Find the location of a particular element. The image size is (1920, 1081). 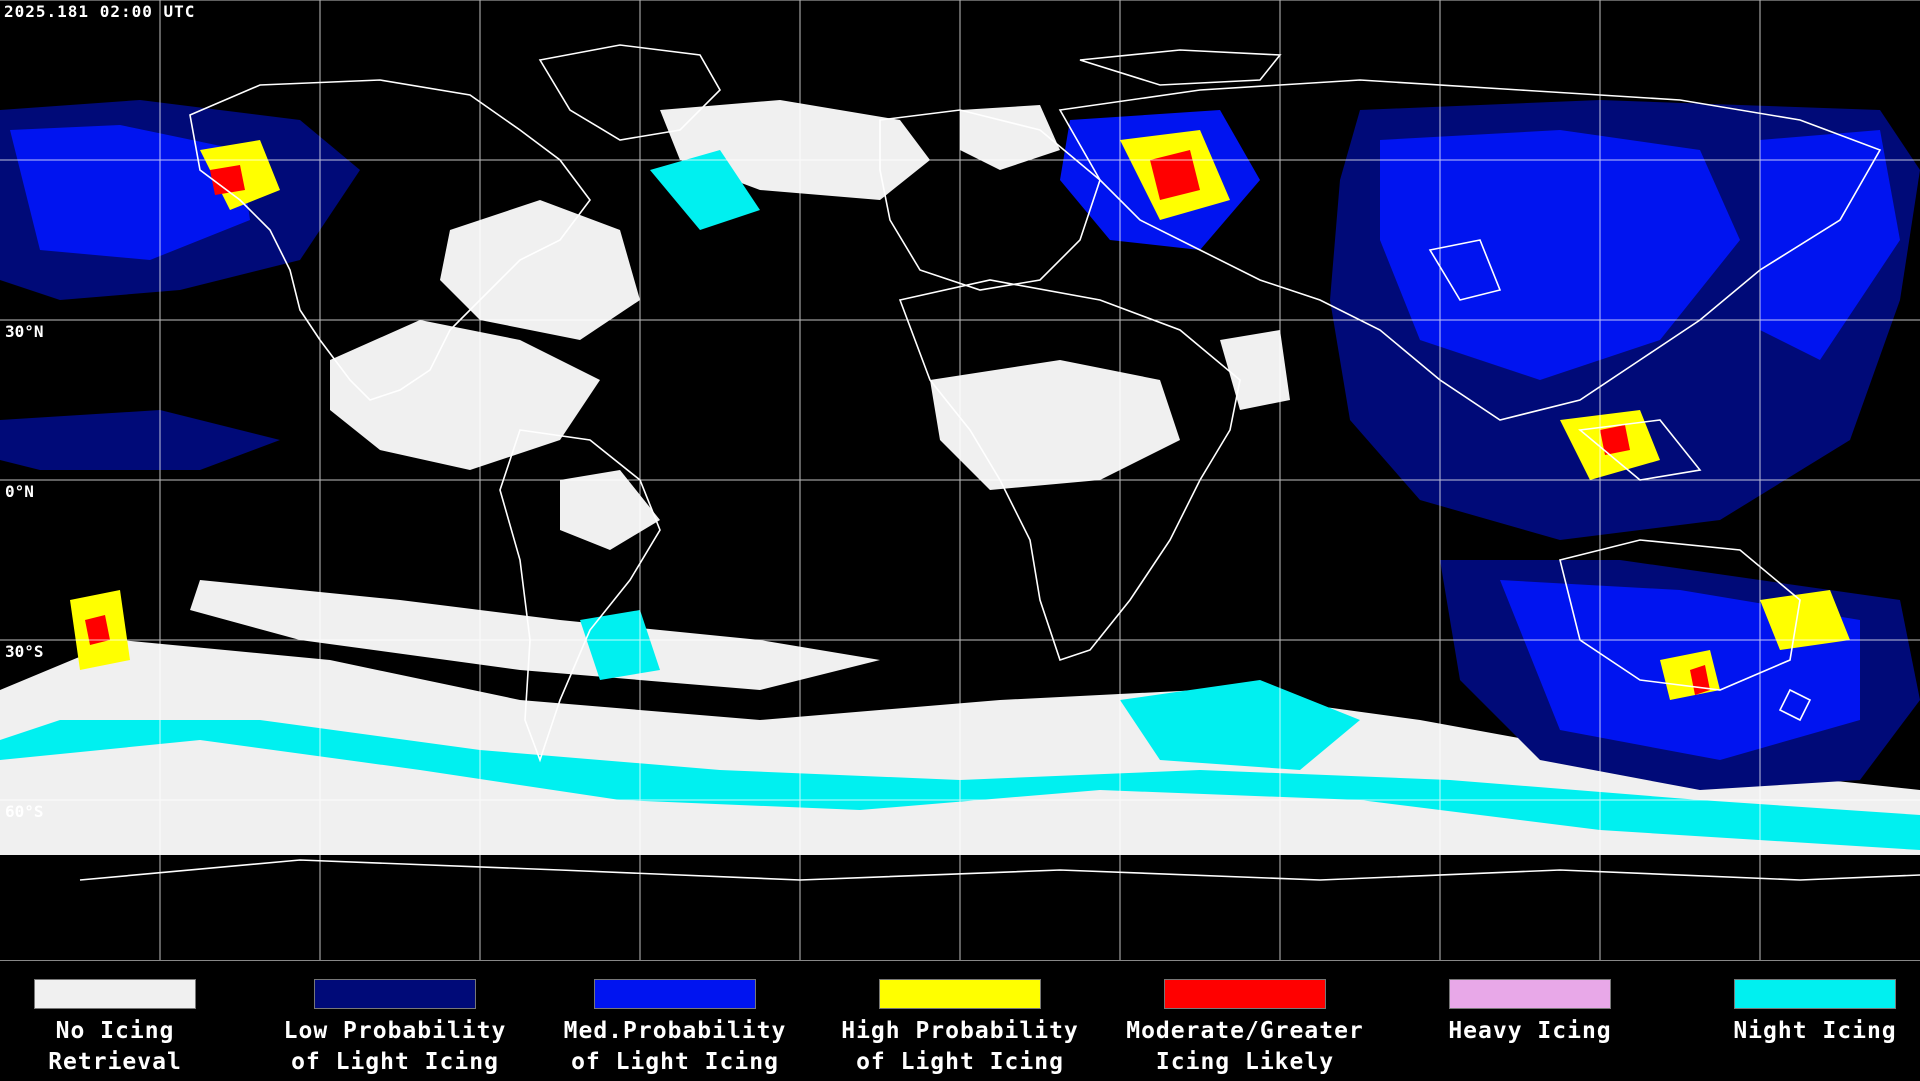

legend-label: No Icing Retrieval is located at coordinates (115, 1046).